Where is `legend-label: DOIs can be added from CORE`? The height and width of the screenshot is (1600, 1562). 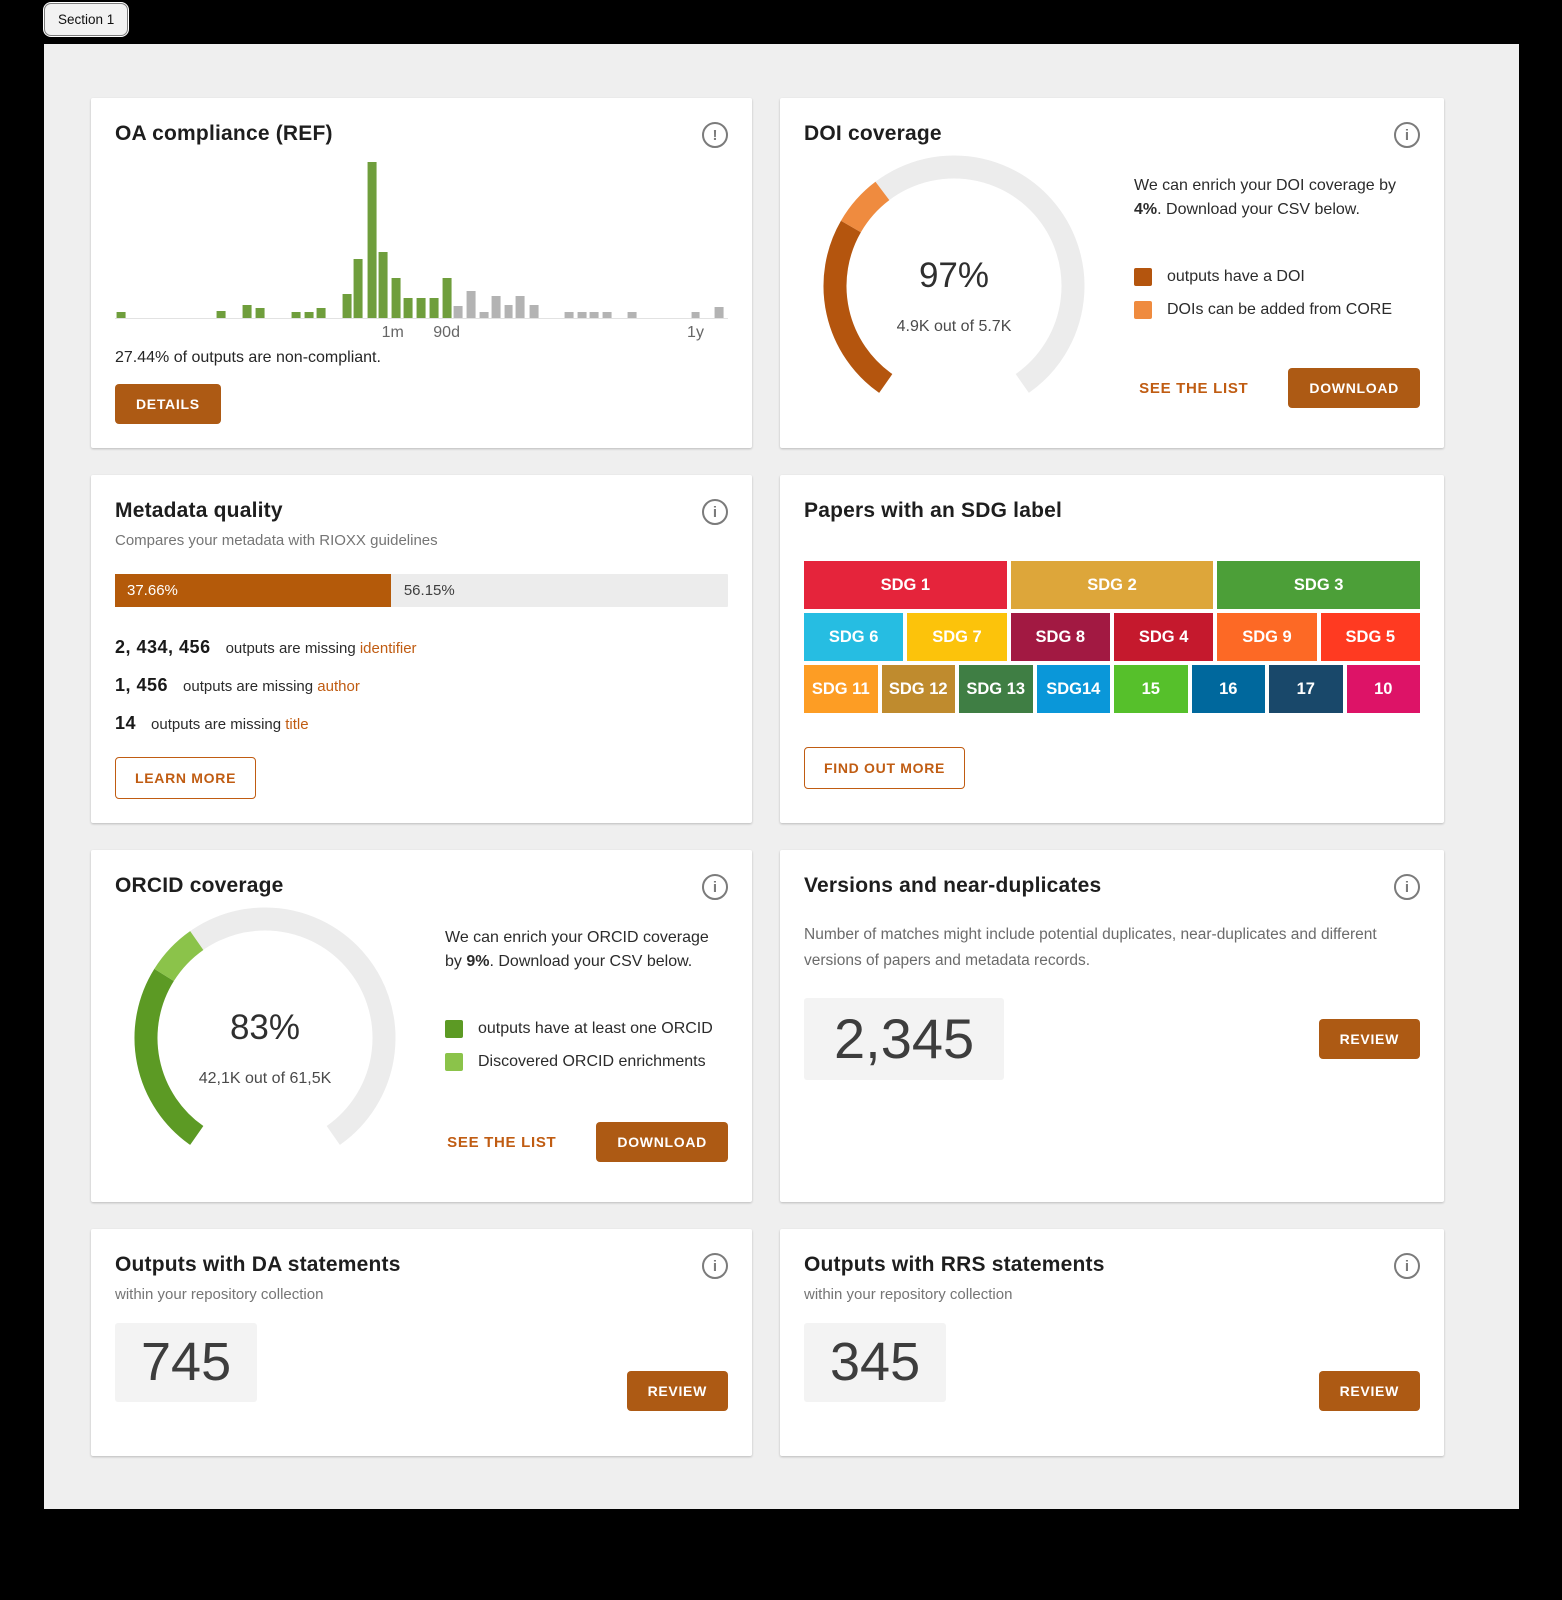
legend-label: DOIs can be added from CORE is located at coordinates (1279, 309).